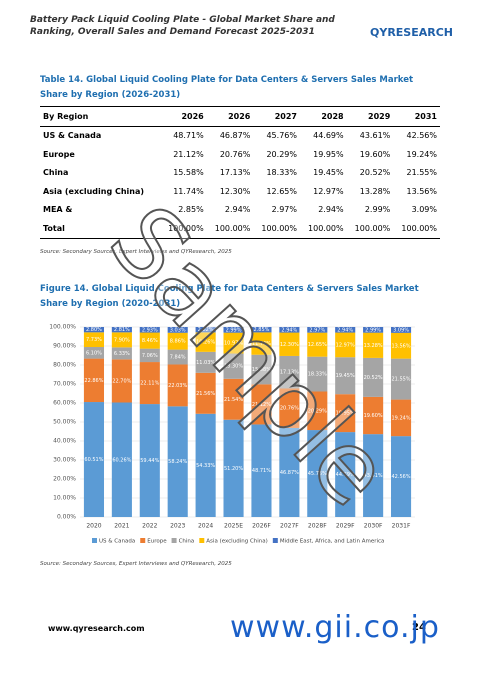 The image size is (480, 679). What do you see at coordinates (150, 356) in the screenshot?
I see `data-label: 7.06%` at bounding box center [150, 356].